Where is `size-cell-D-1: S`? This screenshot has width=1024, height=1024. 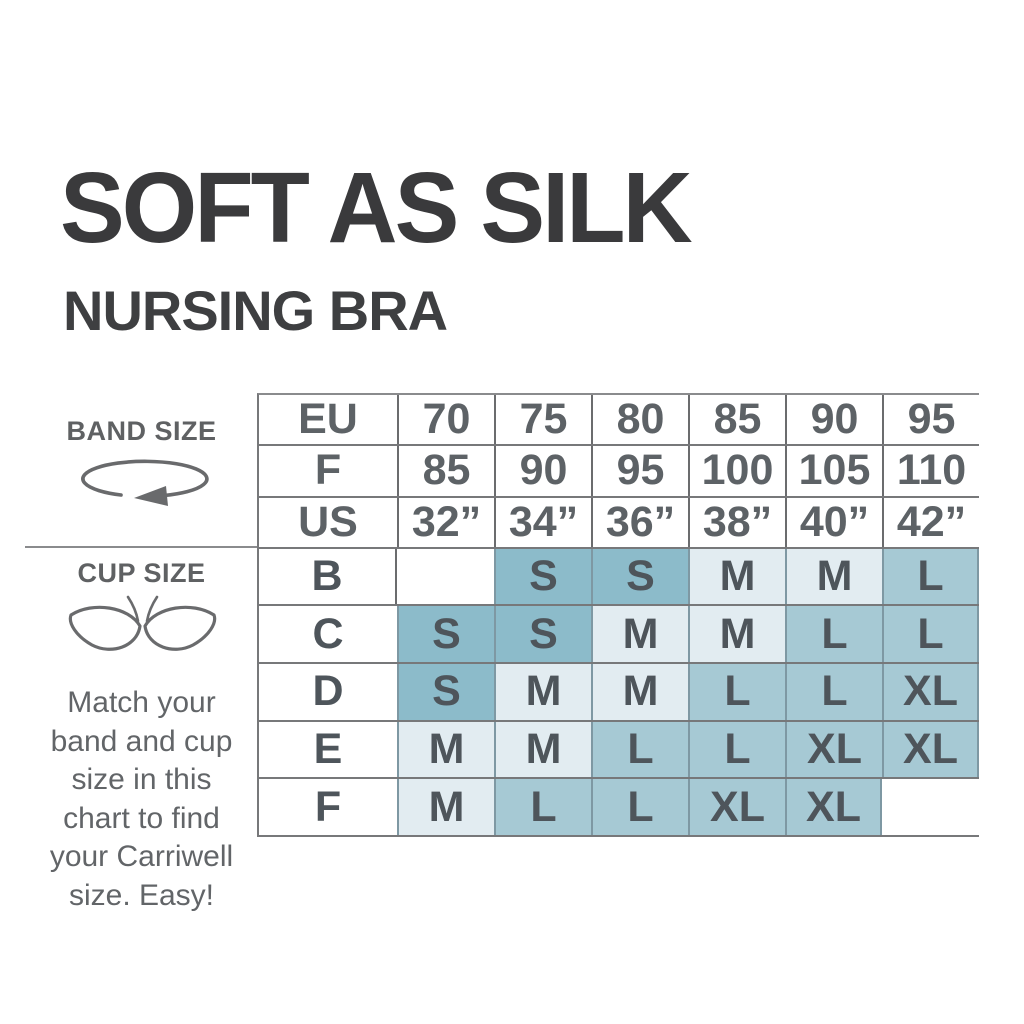 size-cell-D-1: S is located at coordinates (445, 692).